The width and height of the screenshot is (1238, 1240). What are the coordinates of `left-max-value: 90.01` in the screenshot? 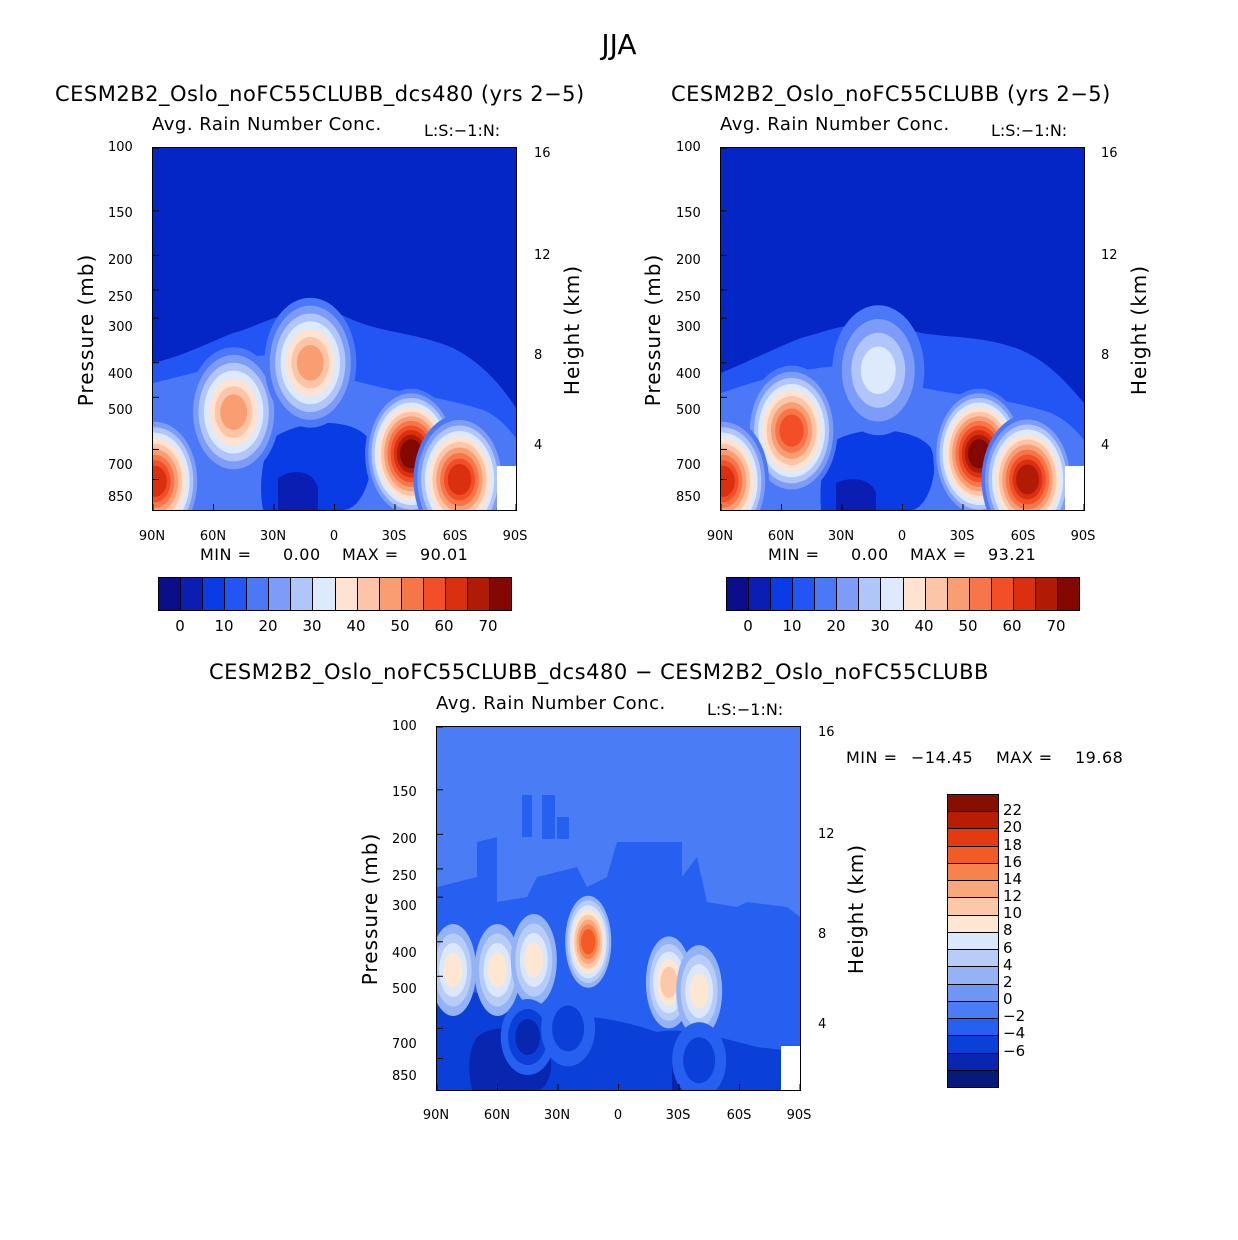 It's located at (444, 554).